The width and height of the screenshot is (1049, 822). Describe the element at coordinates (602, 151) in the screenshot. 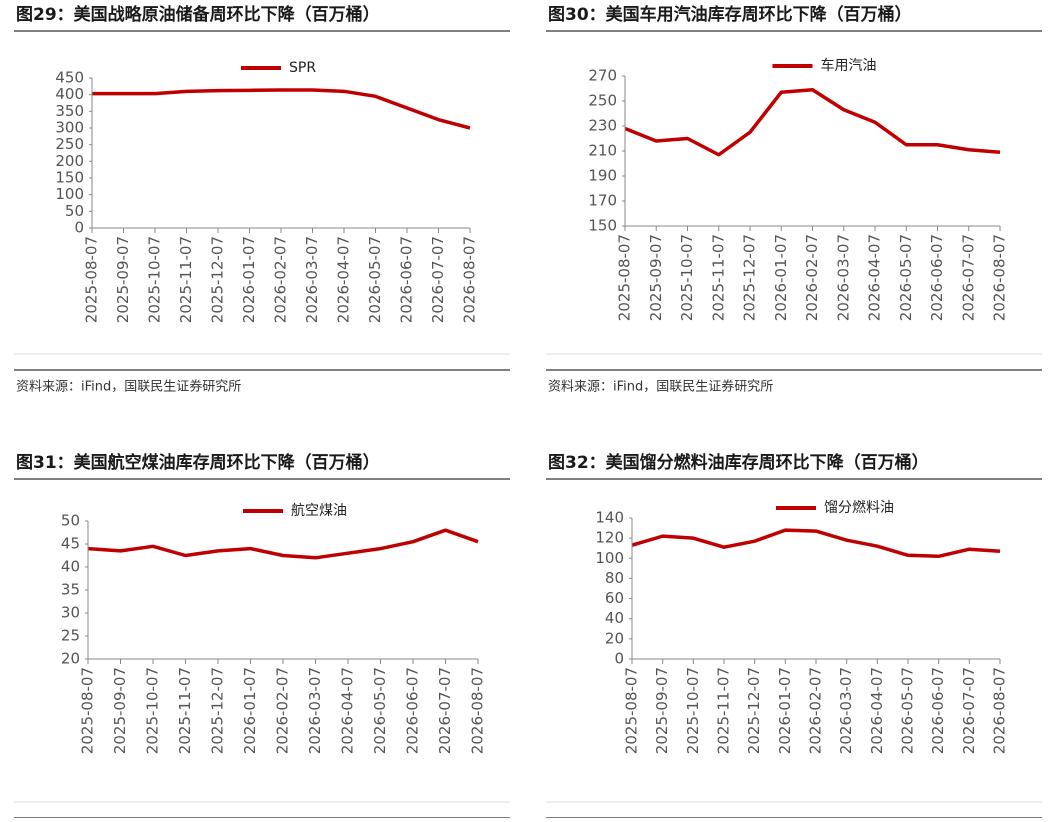

I see `y-tick-label: 210` at that location.